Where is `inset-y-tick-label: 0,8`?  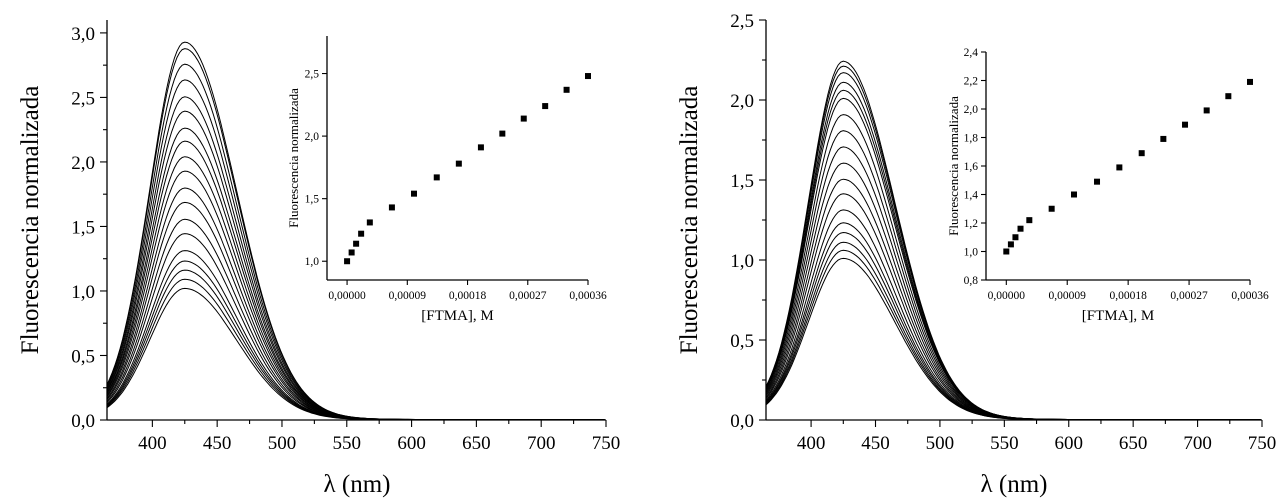 inset-y-tick-label: 0,8 is located at coordinates (971, 281).